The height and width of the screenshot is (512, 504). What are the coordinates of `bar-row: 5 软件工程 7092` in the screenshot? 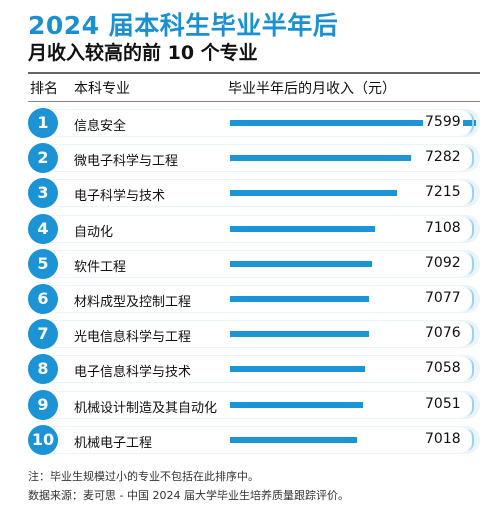 It's located at (254, 263).